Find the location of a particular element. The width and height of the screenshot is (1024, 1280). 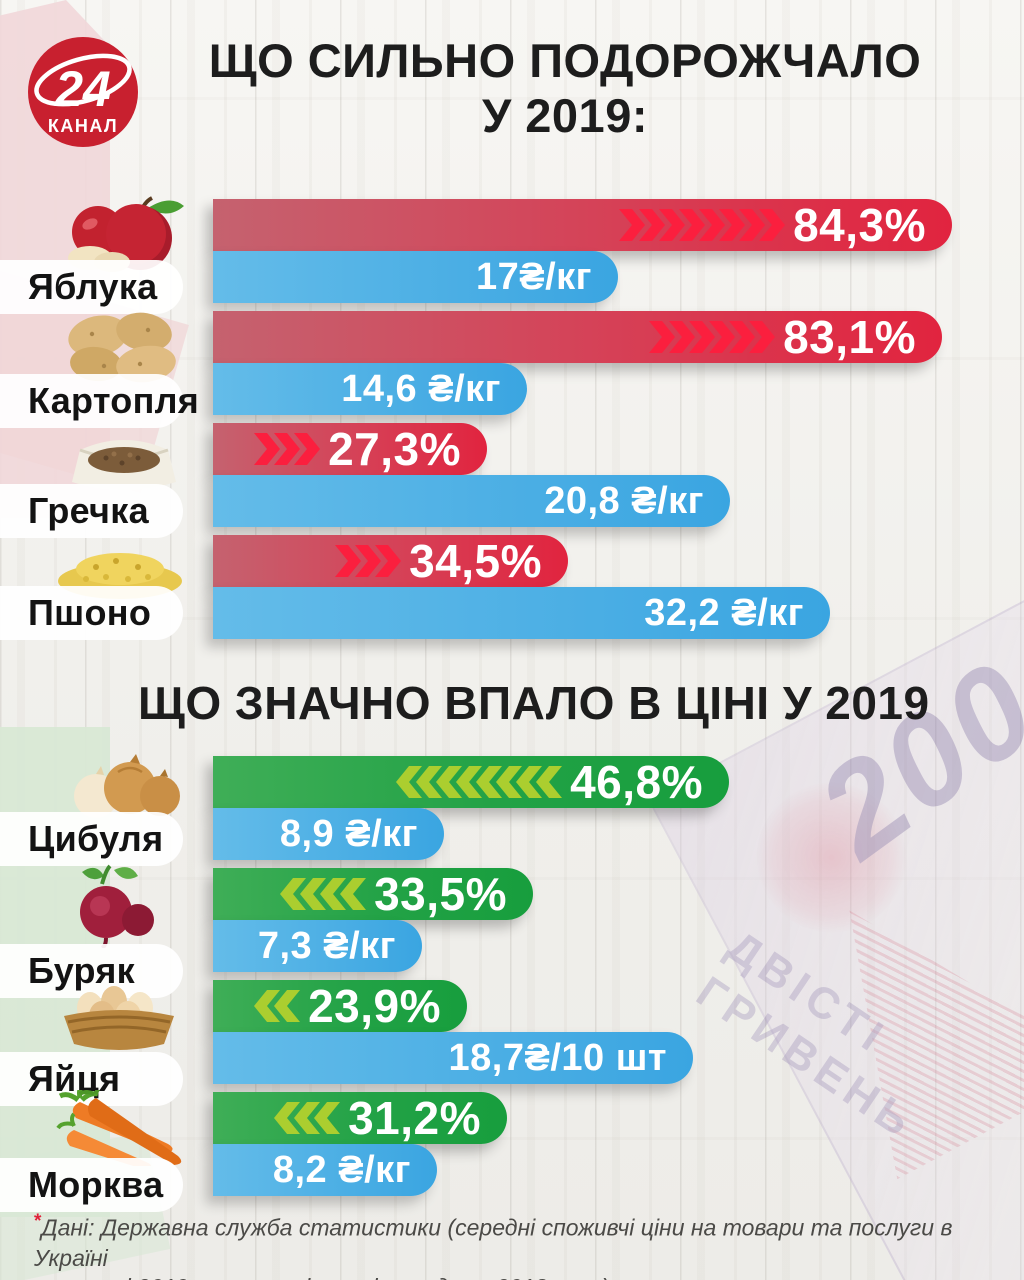

percent-bar-onion: 46,8% is located at coordinates (471, 782).